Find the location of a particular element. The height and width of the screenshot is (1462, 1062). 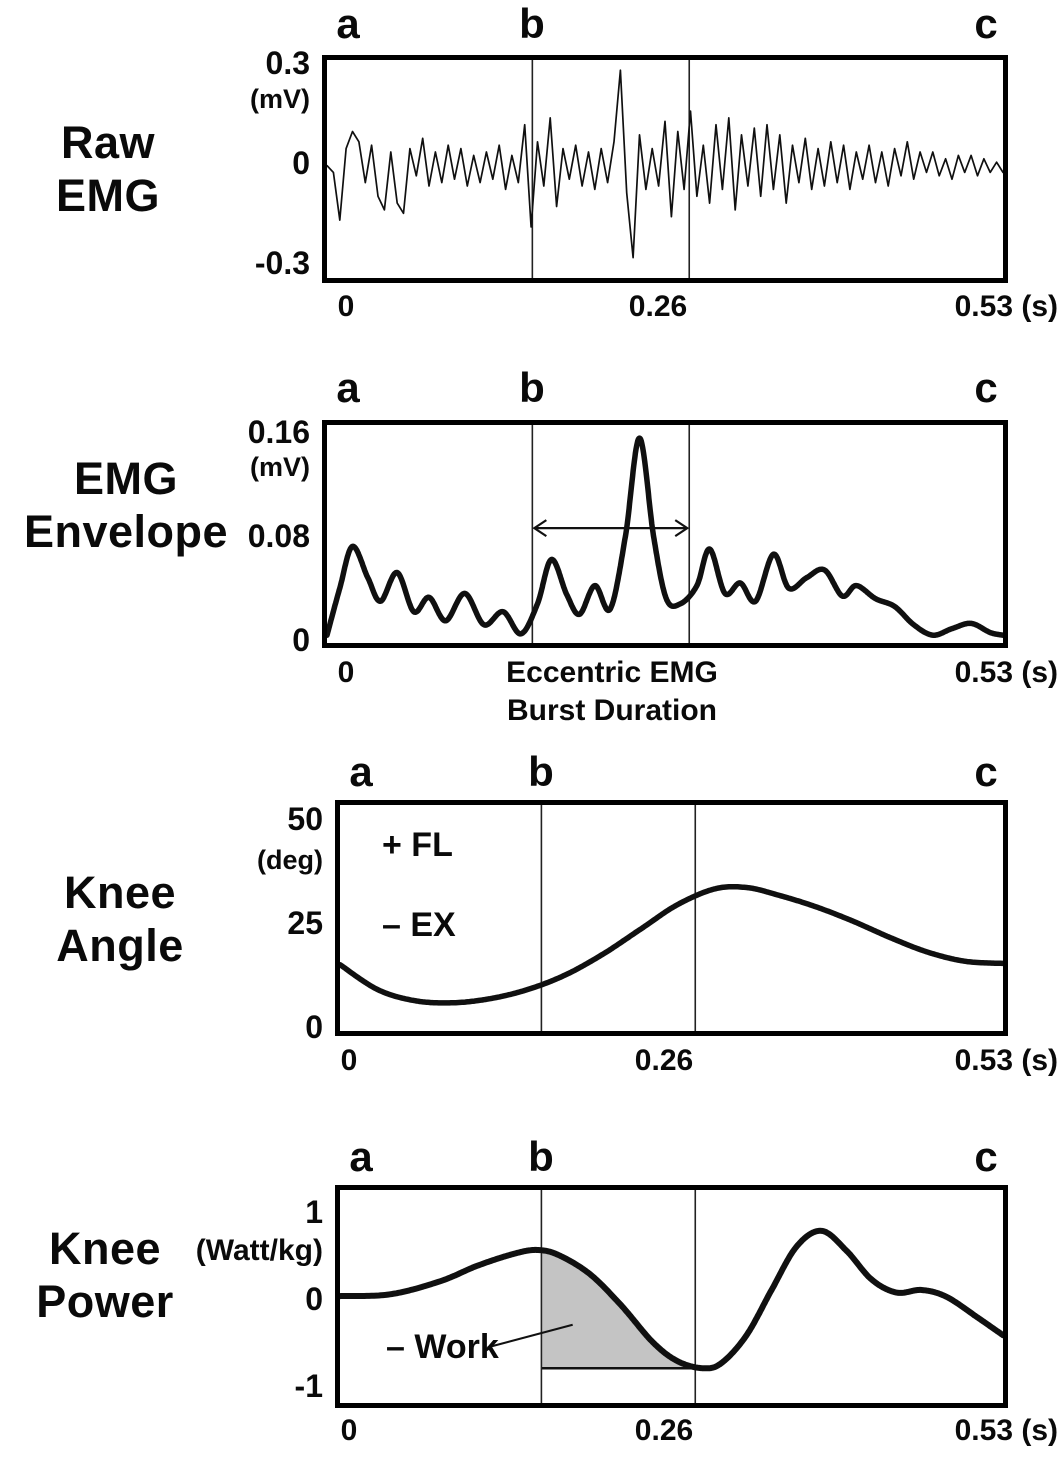

extension-annotation: – EX is located at coordinates (419, 925).